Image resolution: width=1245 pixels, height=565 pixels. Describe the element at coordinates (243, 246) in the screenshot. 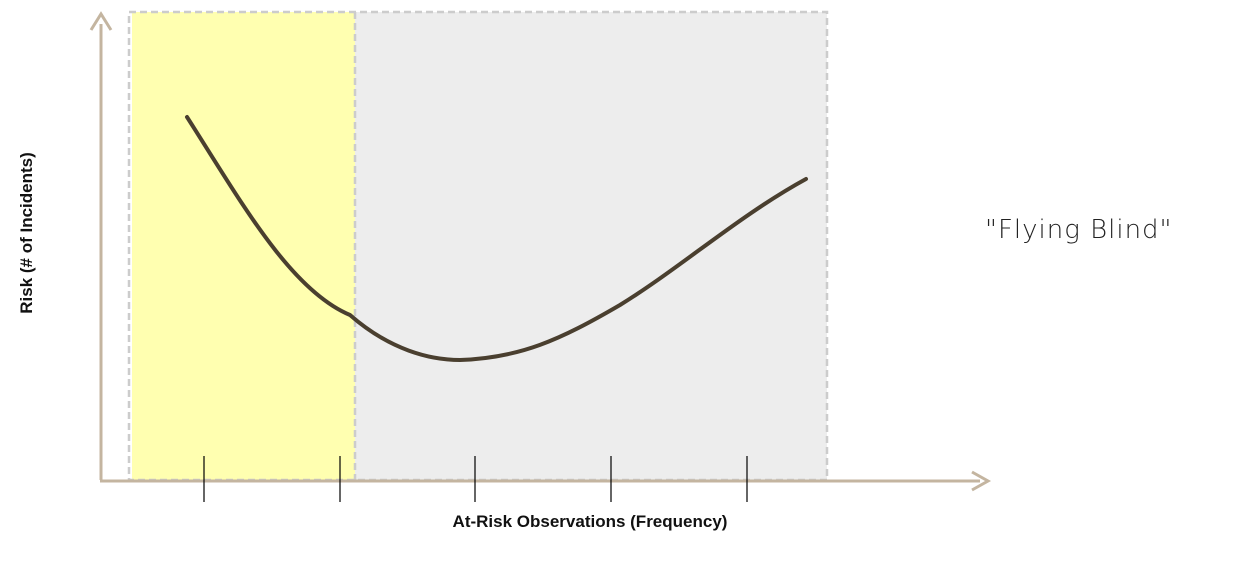

I see `highlight-zone` at that location.